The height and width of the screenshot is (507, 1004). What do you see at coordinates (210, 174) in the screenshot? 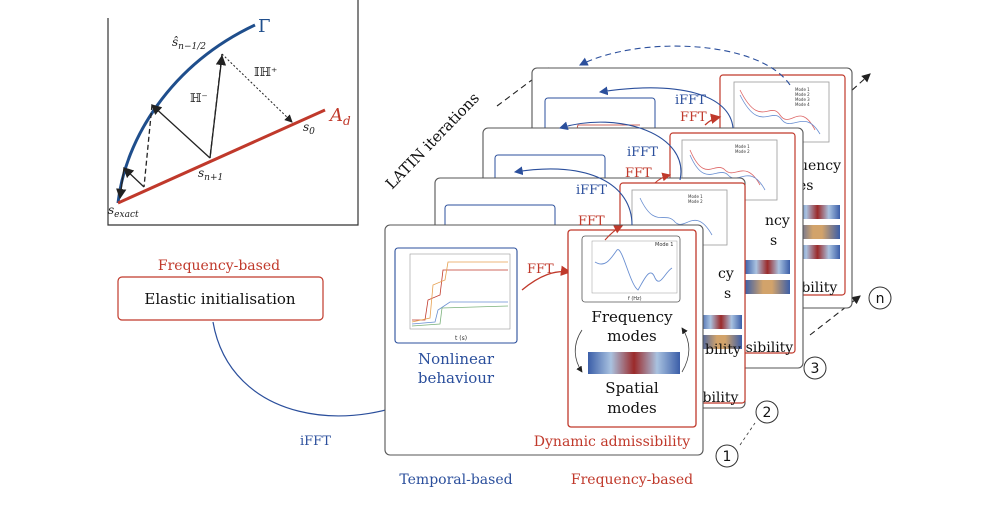
I see `sn1-label: sn+1` at bounding box center [210, 174].